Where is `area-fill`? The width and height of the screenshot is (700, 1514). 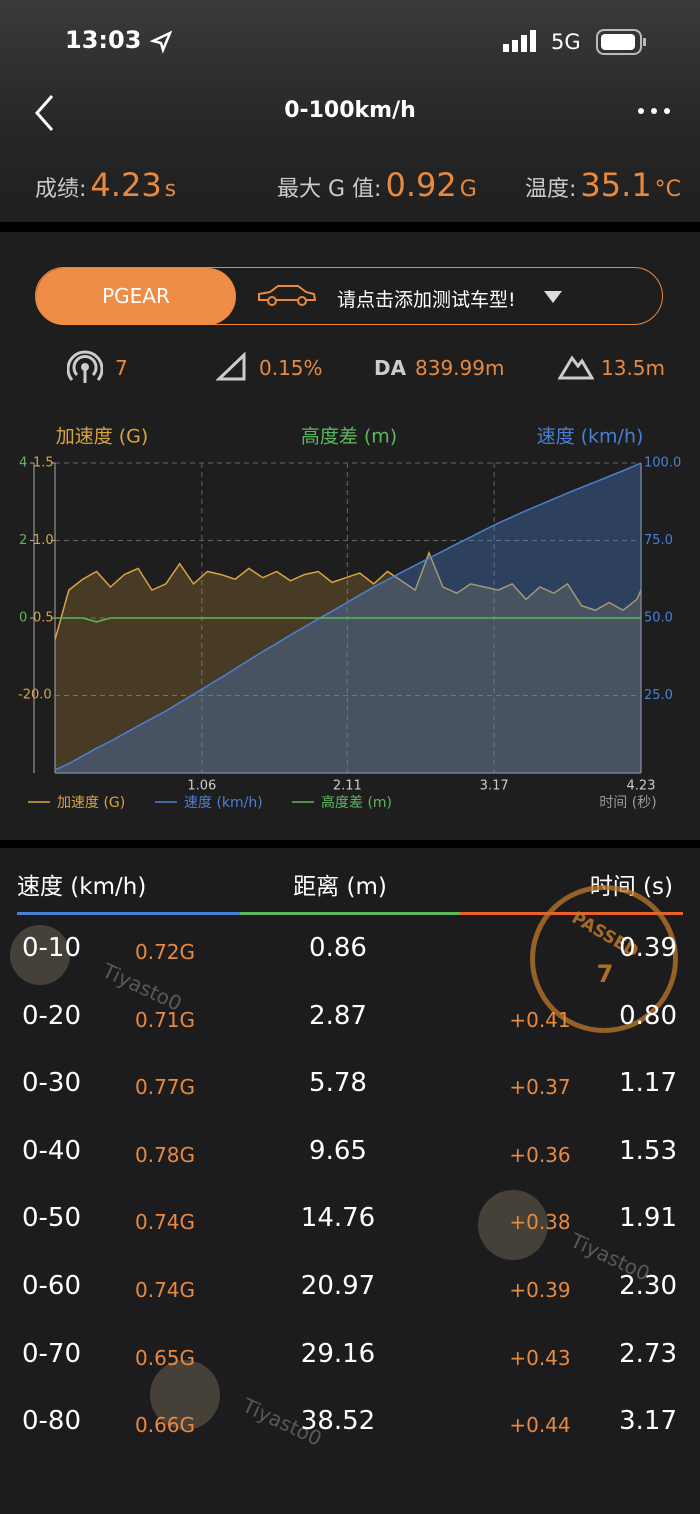
area-fill is located at coordinates (348, 662).